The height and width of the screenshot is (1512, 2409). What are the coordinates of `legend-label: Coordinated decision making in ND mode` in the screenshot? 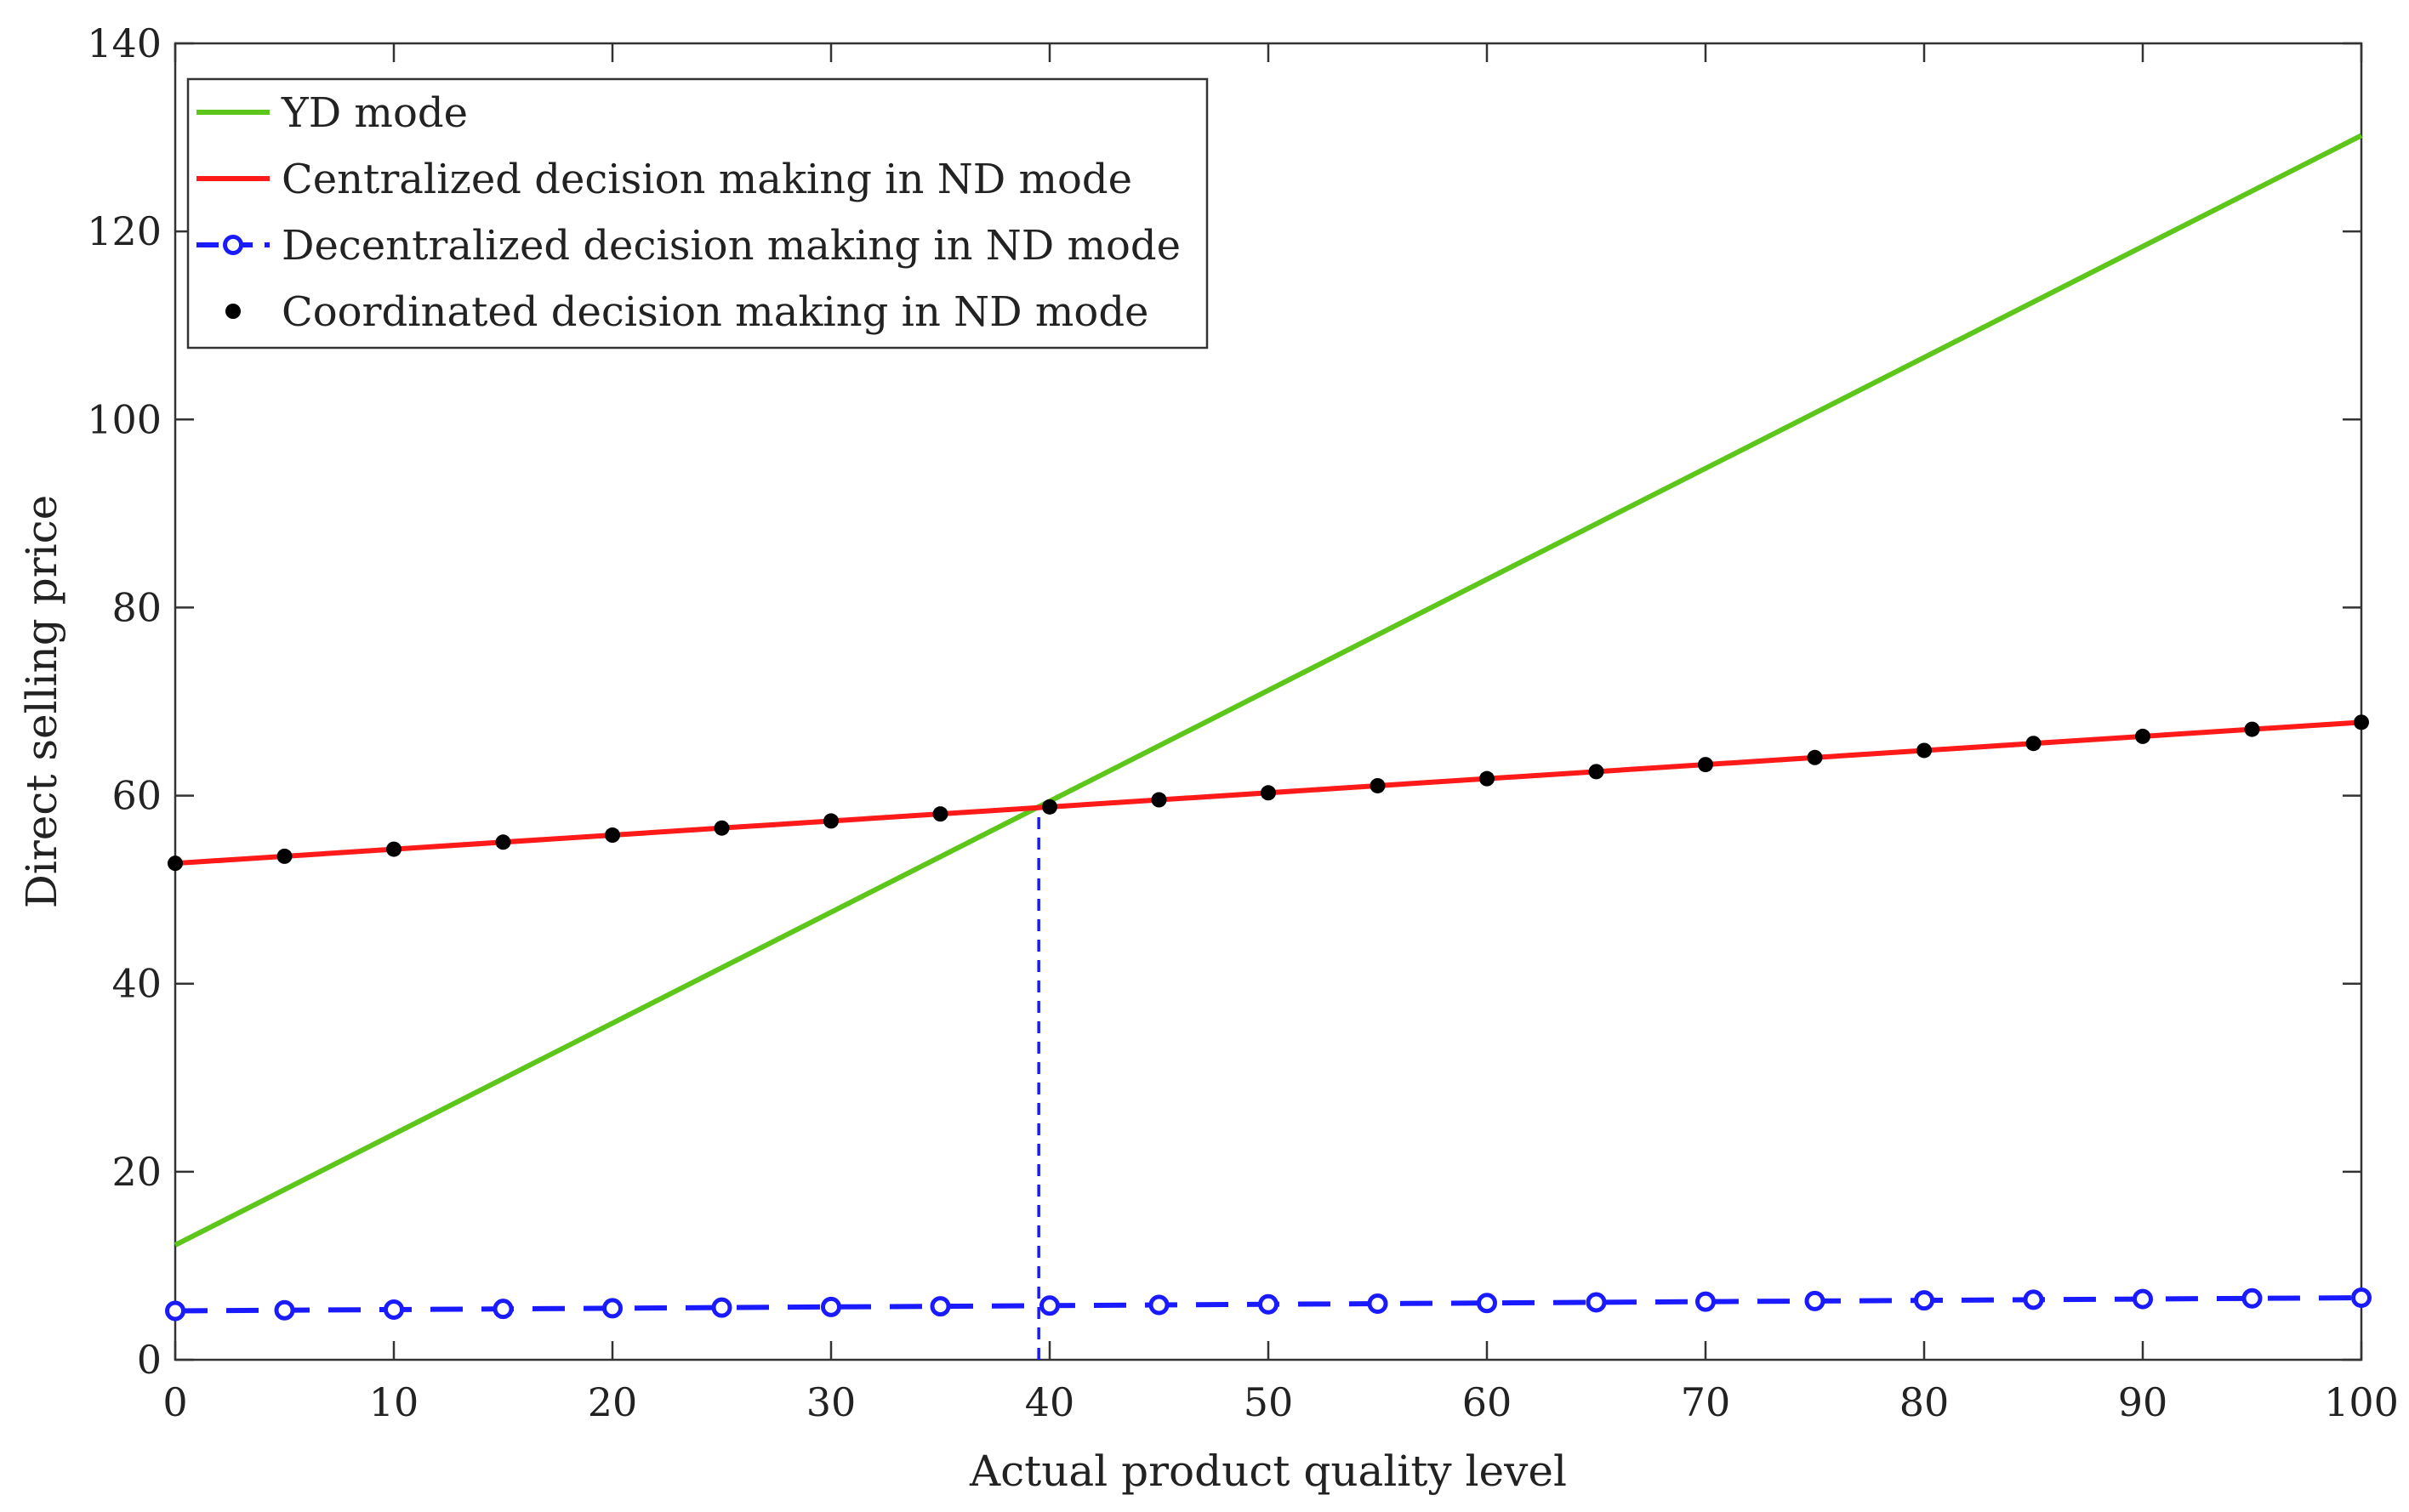 It's located at (715, 312).